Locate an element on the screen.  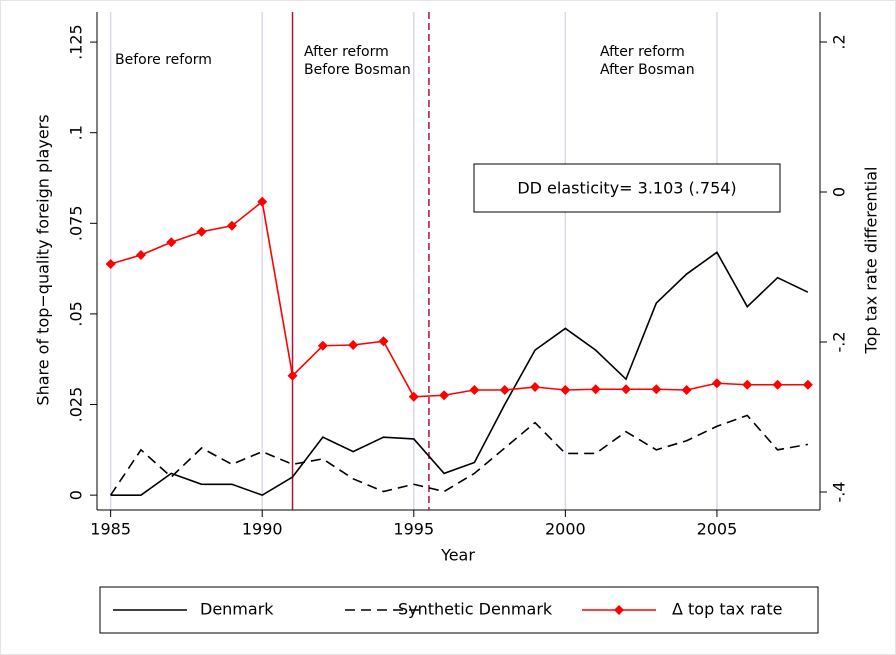
y-axis-title: Share of top−quality foreign players is located at coordinates (43, 259).